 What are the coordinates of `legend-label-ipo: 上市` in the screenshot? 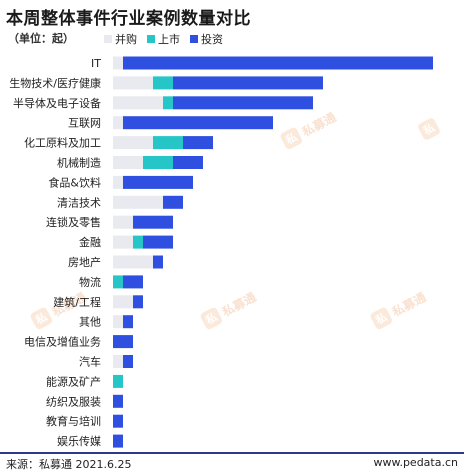 It's located at (169, 39).